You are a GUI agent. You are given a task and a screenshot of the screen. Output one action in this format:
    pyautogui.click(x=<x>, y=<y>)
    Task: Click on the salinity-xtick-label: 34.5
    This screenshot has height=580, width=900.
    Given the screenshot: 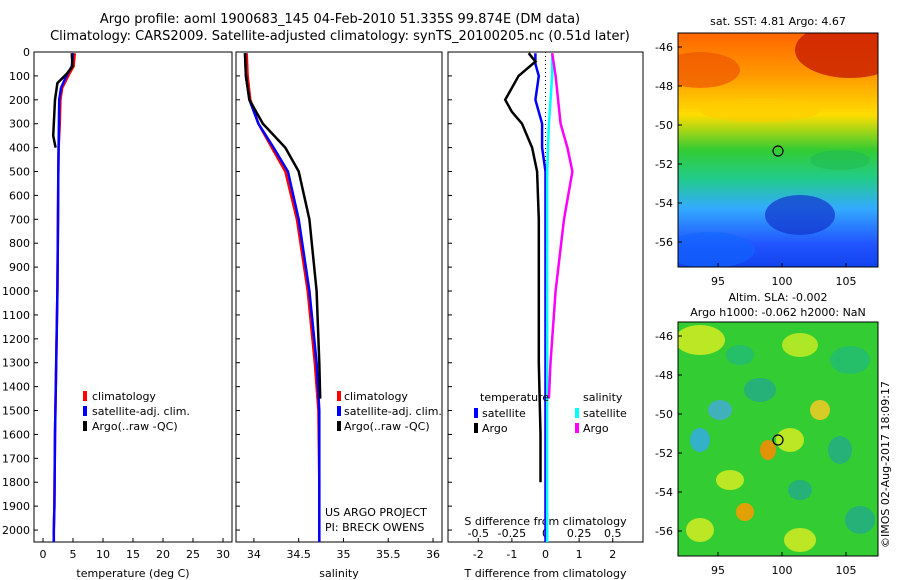 What is the action you would take?
    pyautogui.click(x=298, y=554)
    